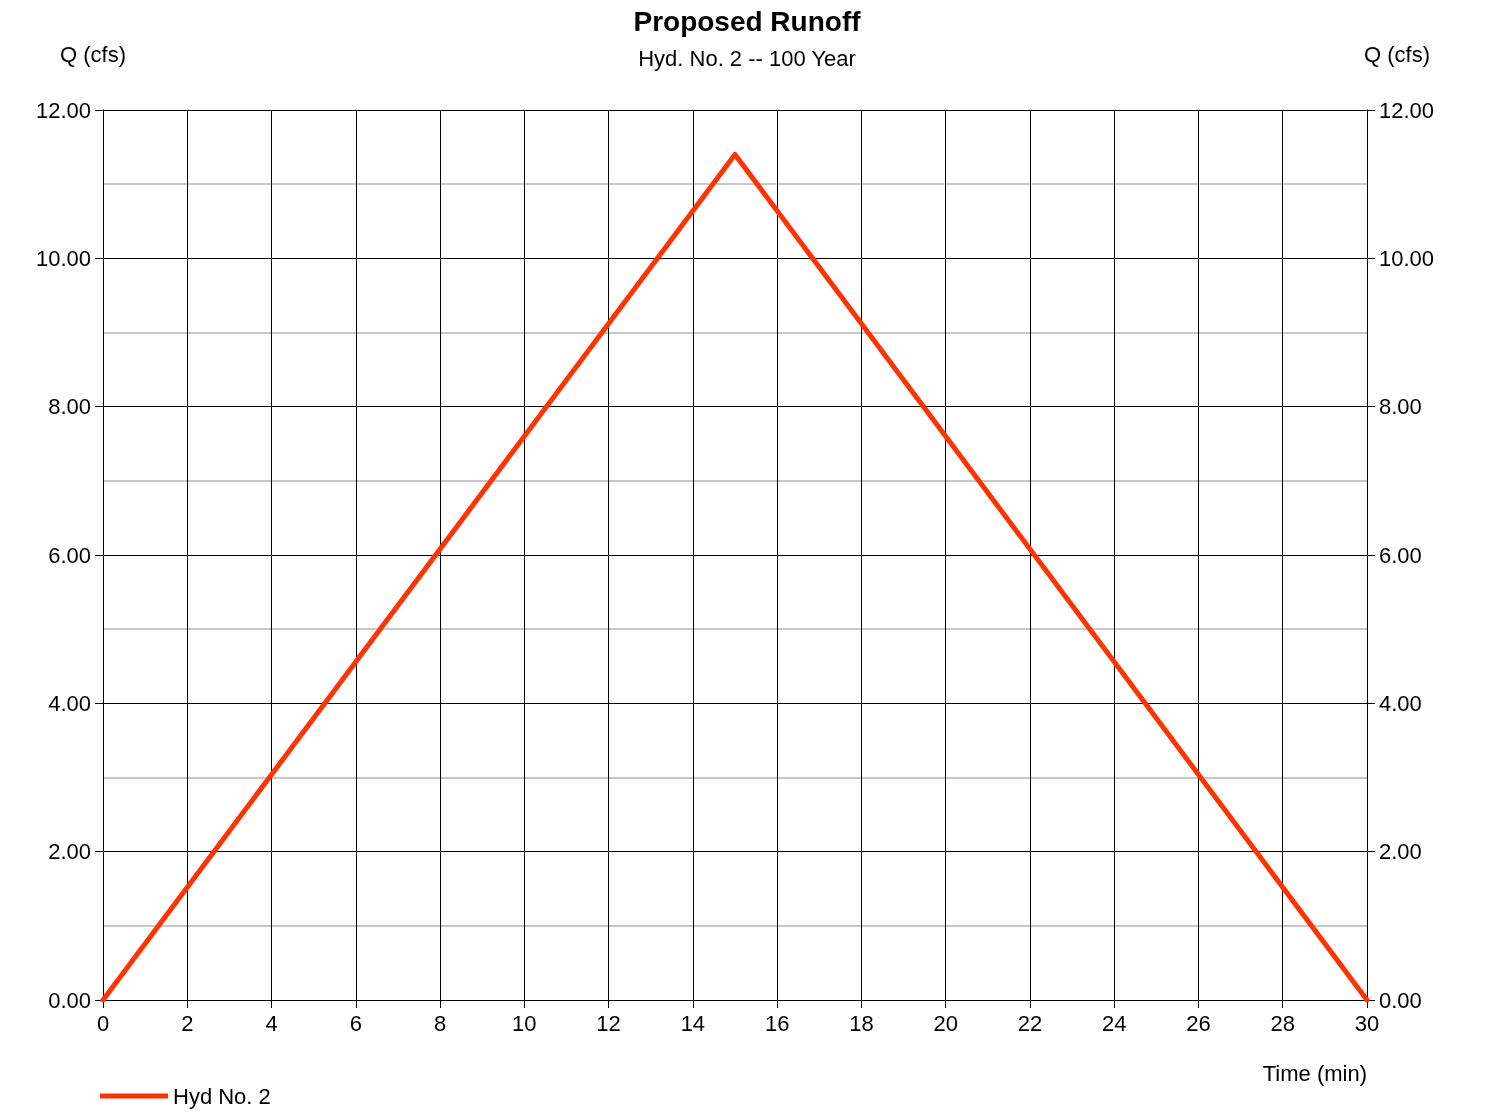  I want to click on chart-subtitle: Hyd. No. 2 -- 100 Year, so click(747, 58).